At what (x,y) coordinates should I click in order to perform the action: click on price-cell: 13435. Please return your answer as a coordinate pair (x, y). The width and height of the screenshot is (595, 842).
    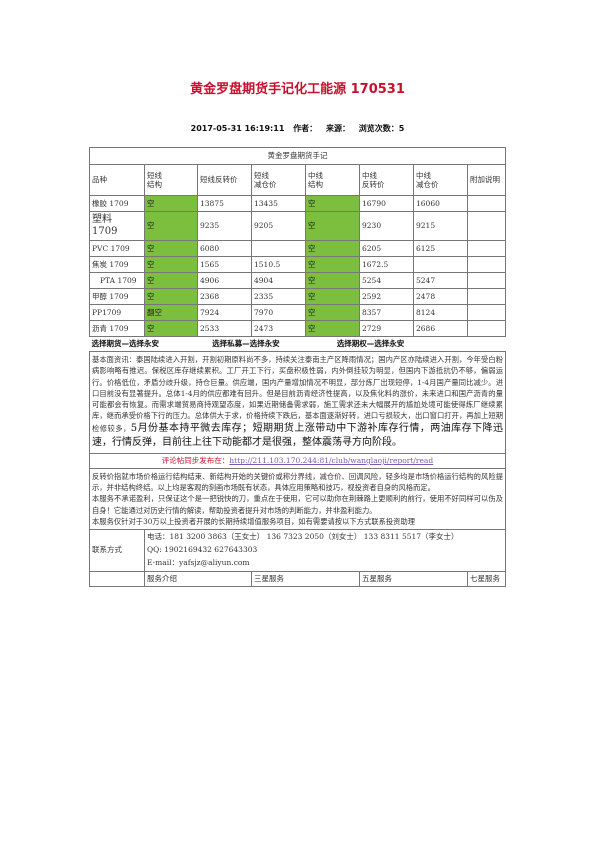
    Looking at the image, I should click on (278, 203).